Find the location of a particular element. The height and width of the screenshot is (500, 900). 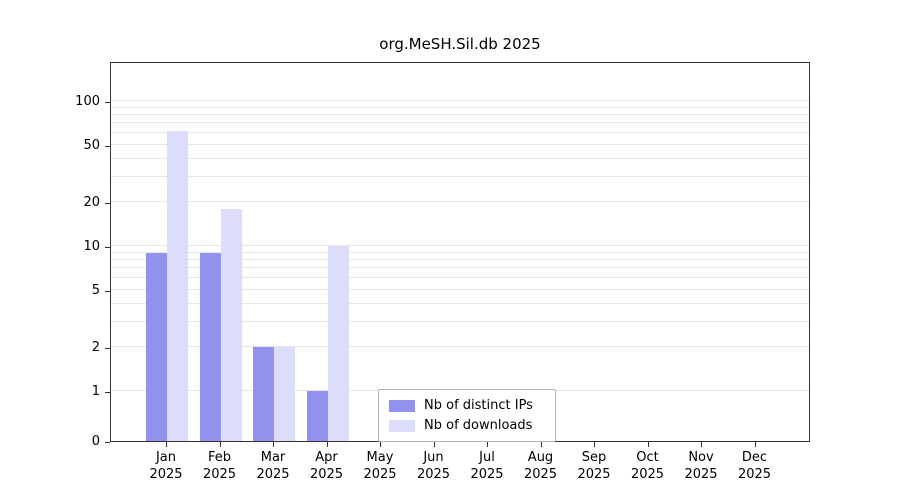

y-tick-label: 0 is located at coordinates (95, 441).